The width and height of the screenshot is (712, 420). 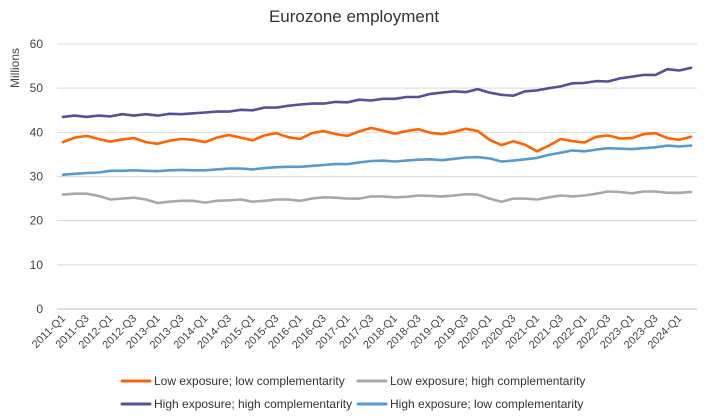 What do you see at coordinates (37, 44) in the screenshot?
I see `y-tick-label: 60` at bounding box center [37, 44].